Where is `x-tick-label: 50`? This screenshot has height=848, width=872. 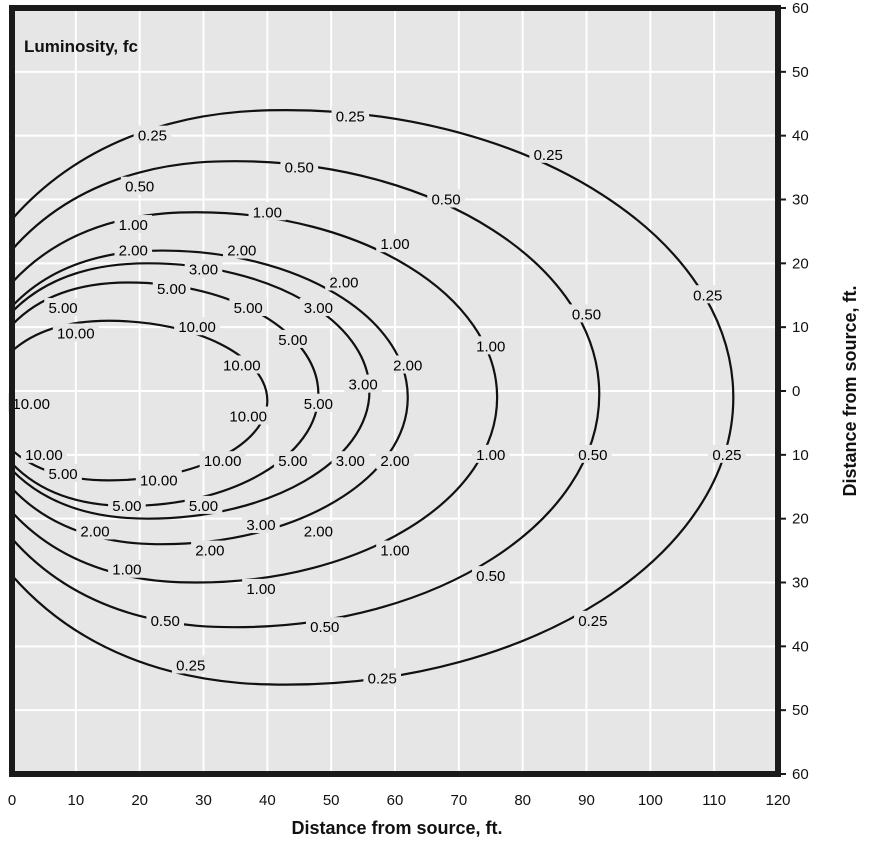 x-tick-label: 50 is located at coordinates (331, 800).